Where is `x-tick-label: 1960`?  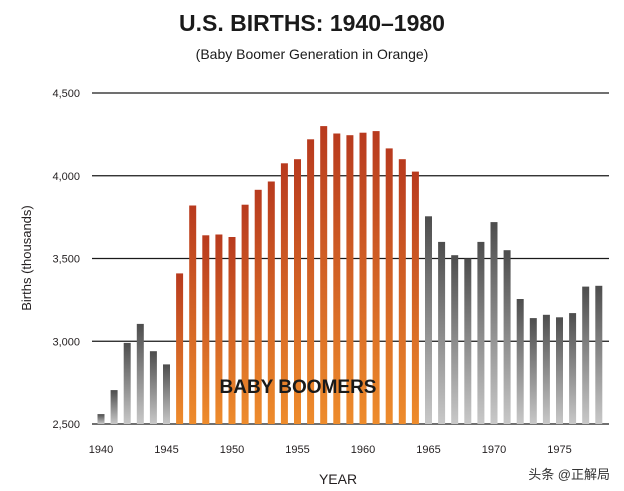 x-tick-label: 1960 is located at coordinates (363, 450).